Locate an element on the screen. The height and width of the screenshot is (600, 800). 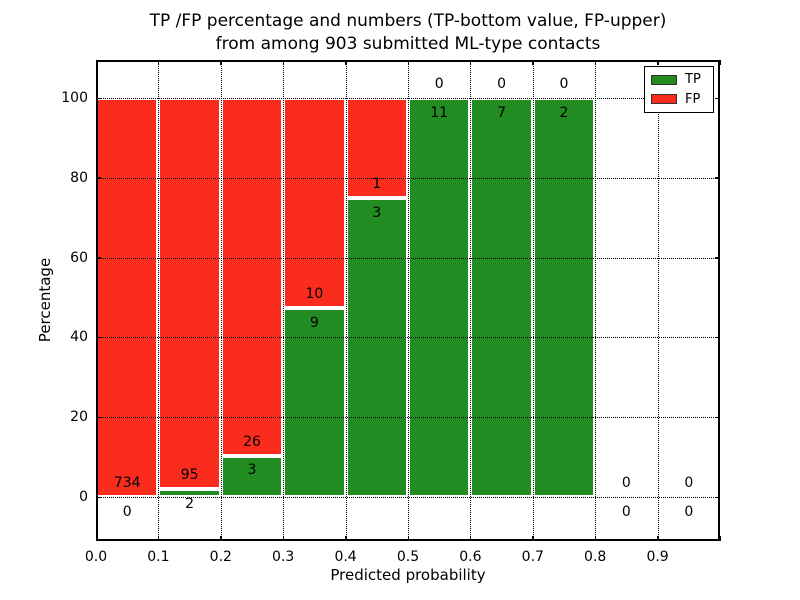
x-tick-label: 0.6 is located at coordinates (470, 557).